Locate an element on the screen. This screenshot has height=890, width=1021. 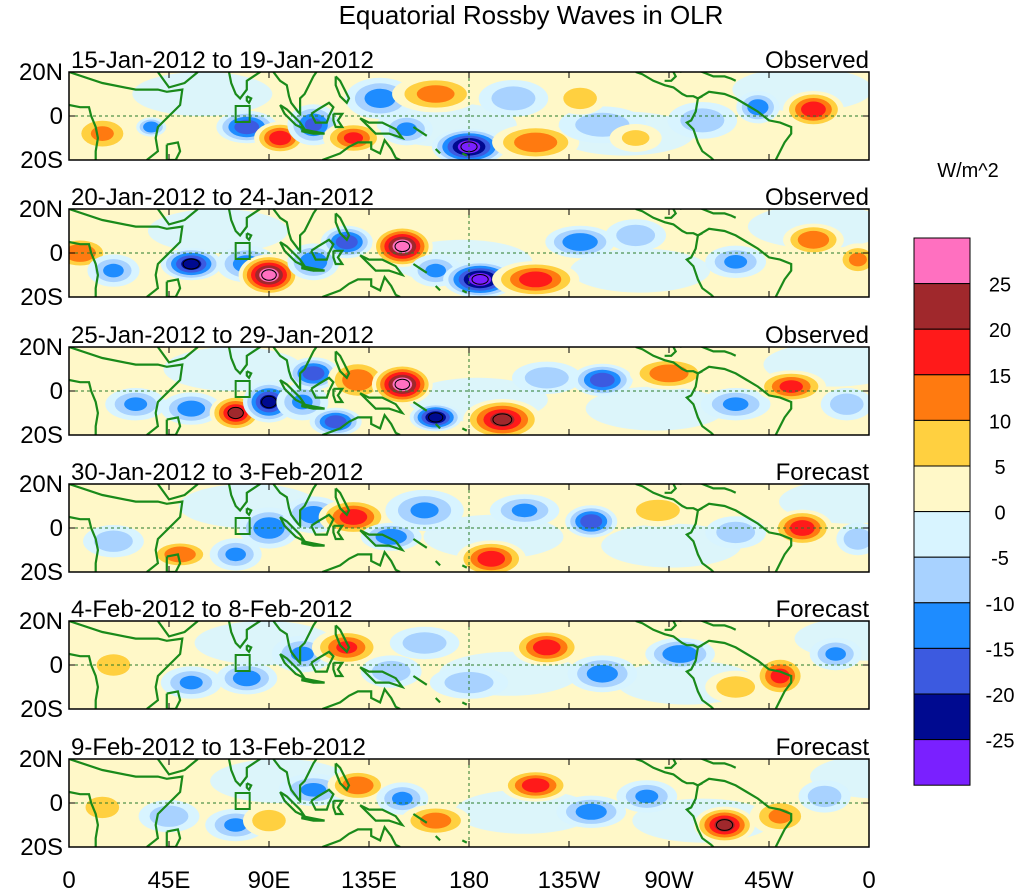
y-tick-label: 0 is located at coordinates (56, 528).